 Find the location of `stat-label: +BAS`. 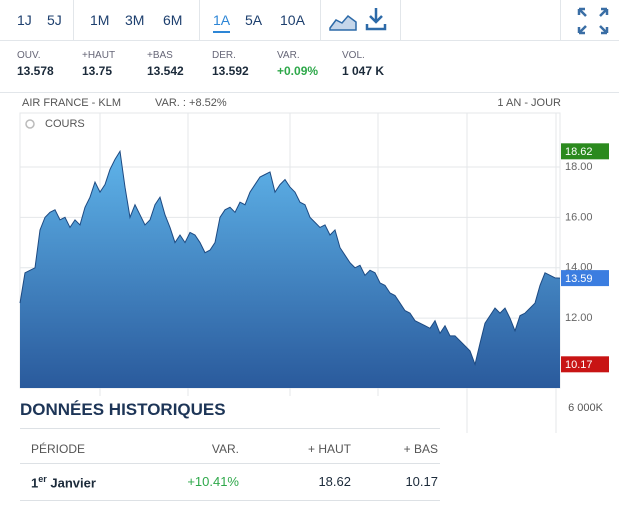

stat-label: +BAS is located at coordinates (160, 55).